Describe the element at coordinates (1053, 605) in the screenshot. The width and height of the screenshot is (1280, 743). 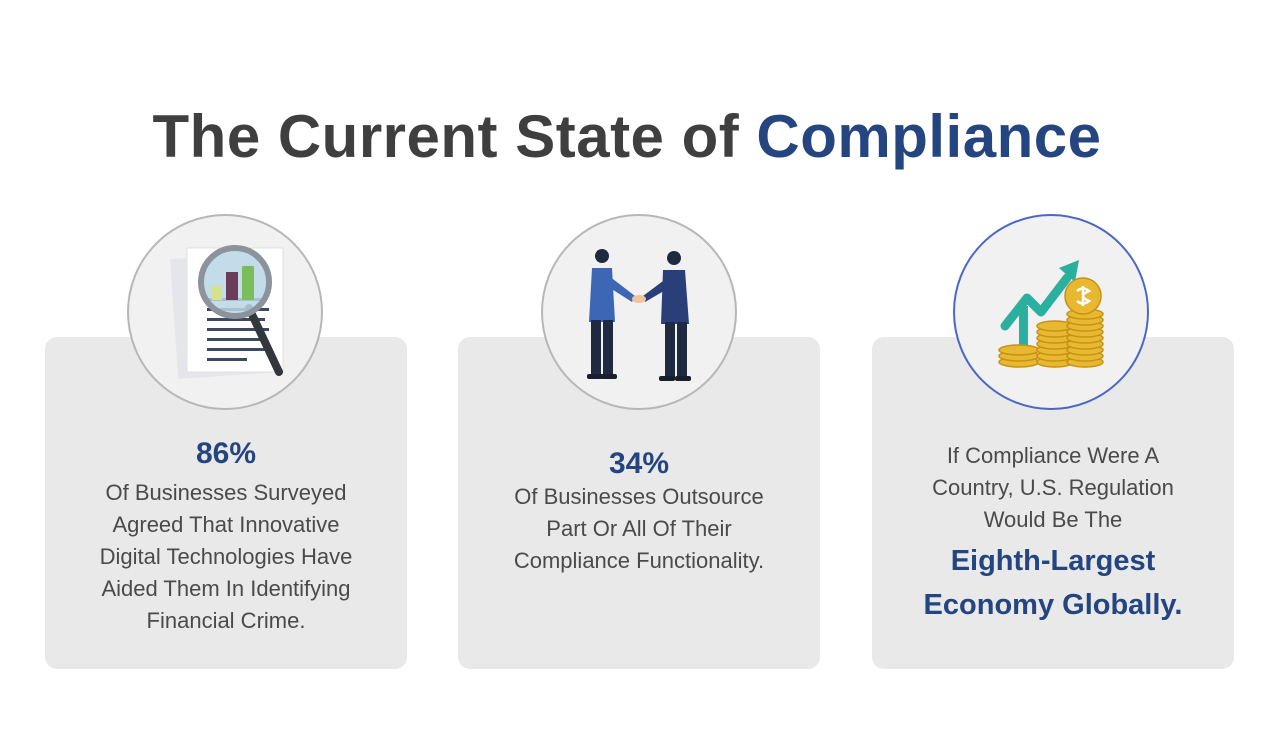
I see `highlight-line: Economy Globally.` at that location.